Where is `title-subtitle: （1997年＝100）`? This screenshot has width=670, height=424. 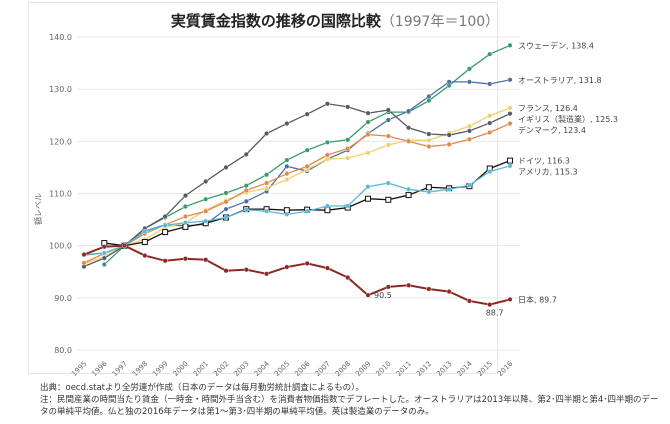 title-subtitle: （1997年＝100） is located at coordinates (440, 22).